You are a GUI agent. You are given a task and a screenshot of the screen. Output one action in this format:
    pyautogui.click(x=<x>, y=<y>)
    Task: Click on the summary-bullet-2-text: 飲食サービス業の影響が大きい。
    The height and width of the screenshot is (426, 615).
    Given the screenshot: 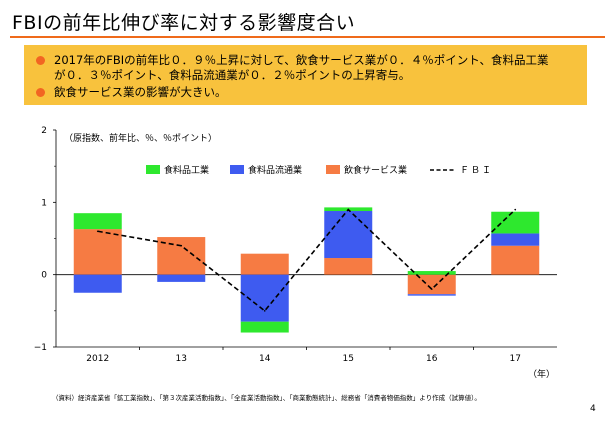 What is the action you would take?
    pyautogui.click(x=140, y=92)
    